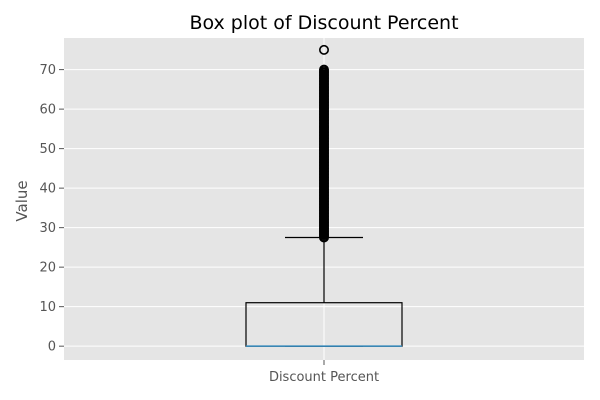 The width and height of the screenshot is (600, 400). What do you see at coordinates (52, 347) in the screenshot?
I see `y-tick-label: 0` at bounding box center [52, 347].